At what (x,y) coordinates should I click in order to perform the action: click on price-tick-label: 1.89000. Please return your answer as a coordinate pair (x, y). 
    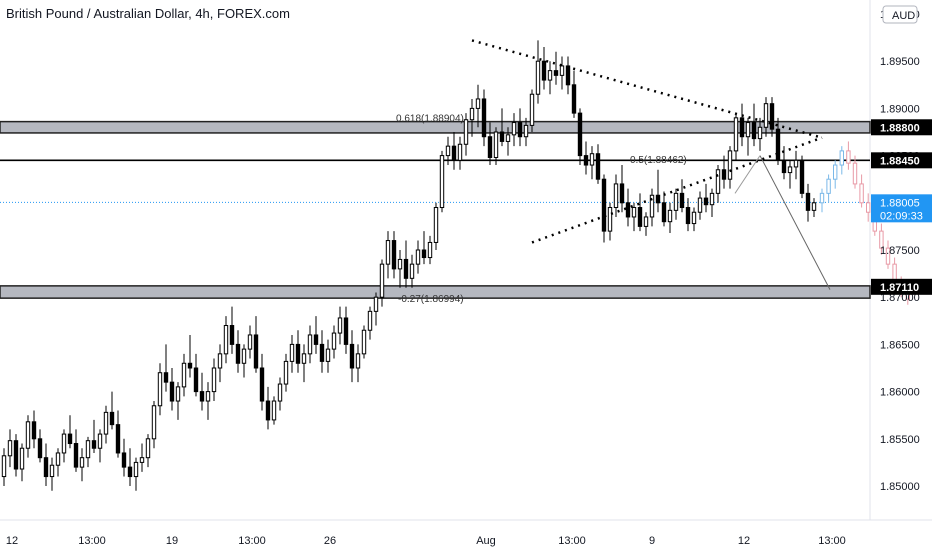
    Looking at the image, I should click on (900, 109).